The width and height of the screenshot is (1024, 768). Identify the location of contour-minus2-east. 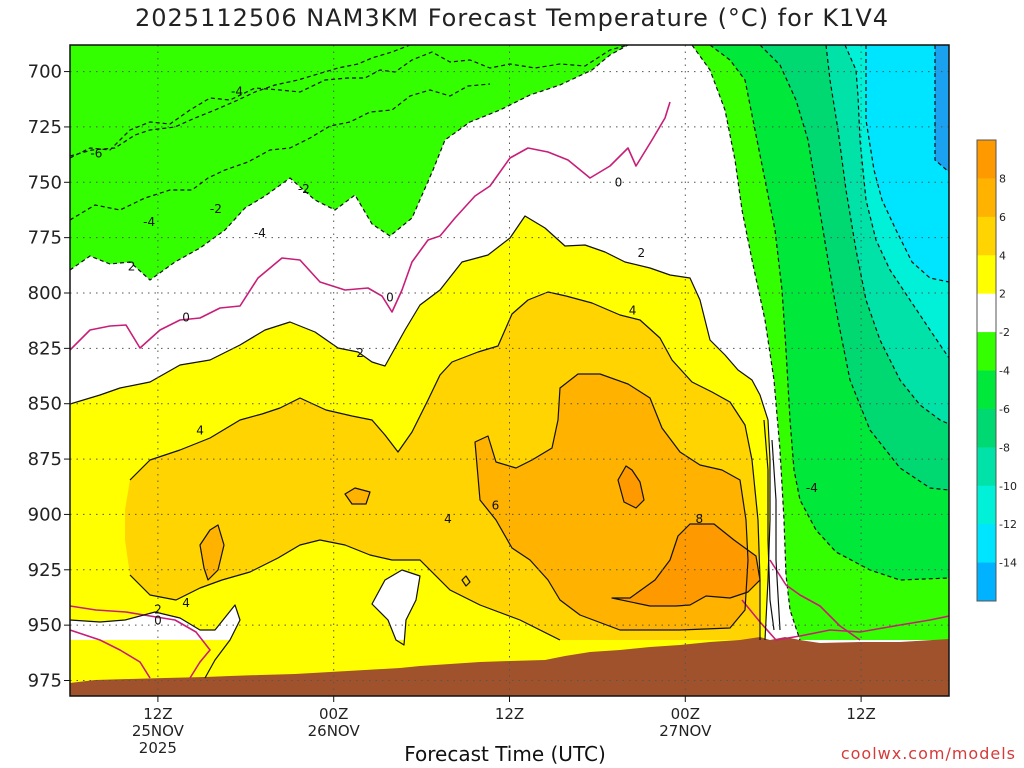
(746, 343).